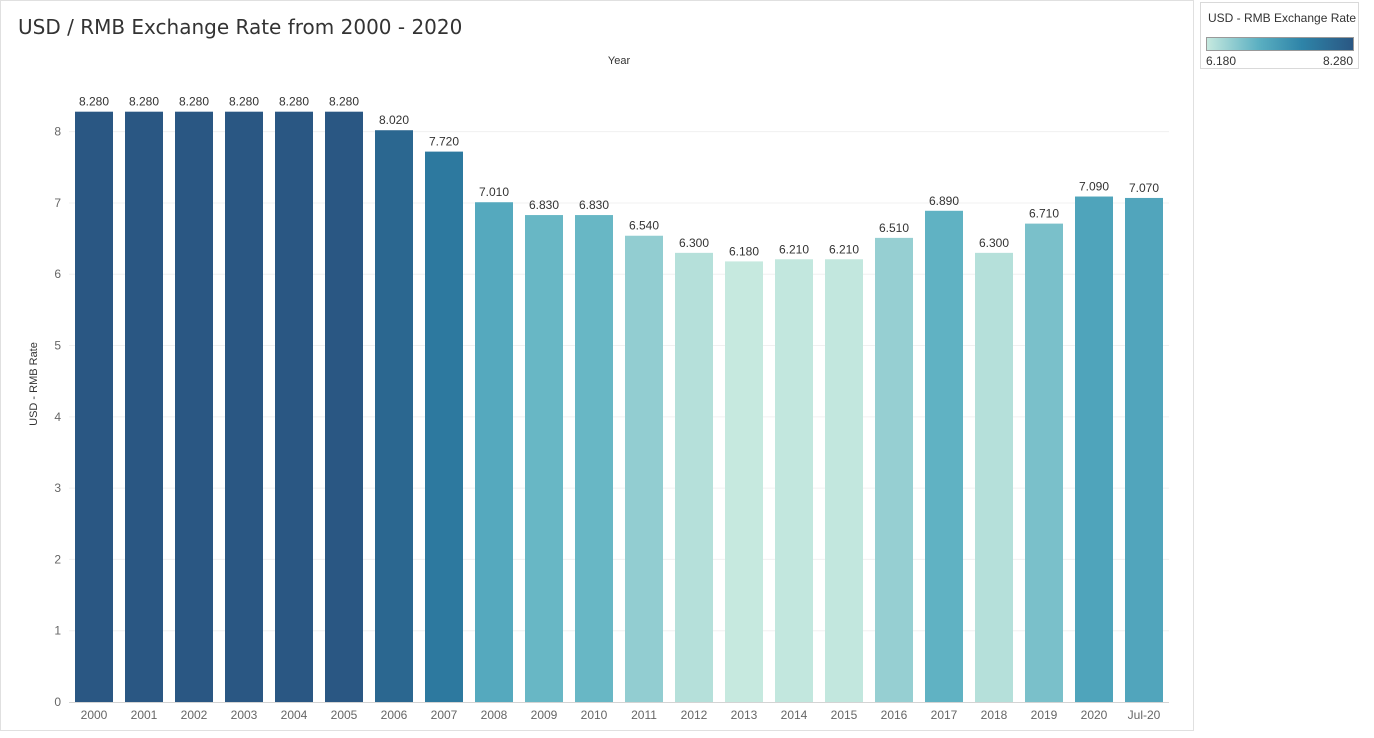 The height and width of the screenshot is (738, 1374). I want to click on x-tick-label: 2016, so click(894, 715).